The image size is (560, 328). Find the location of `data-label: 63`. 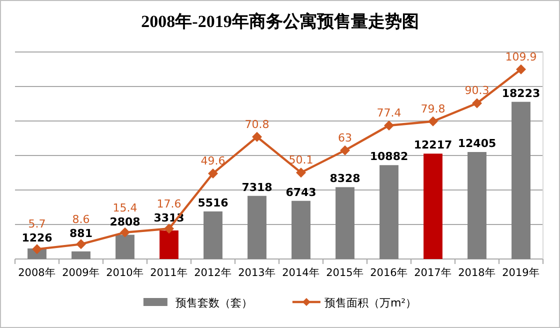

data-label: 63 is located at coordinates (345, 137).